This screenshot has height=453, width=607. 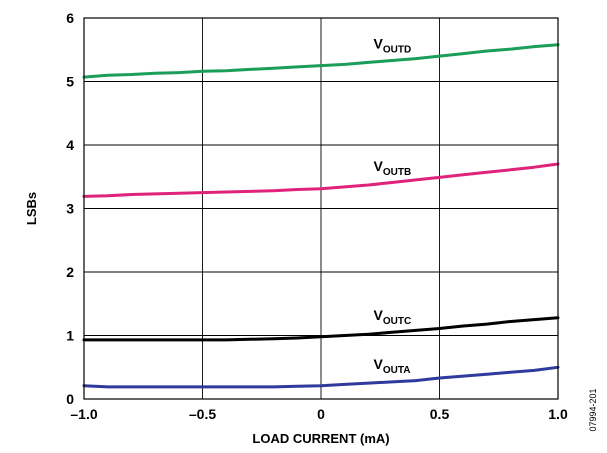 What do you see at coordinates (593, 409) in the screenshot?
I see `figure-id: 07994-201` at bounding box center [593, 409].